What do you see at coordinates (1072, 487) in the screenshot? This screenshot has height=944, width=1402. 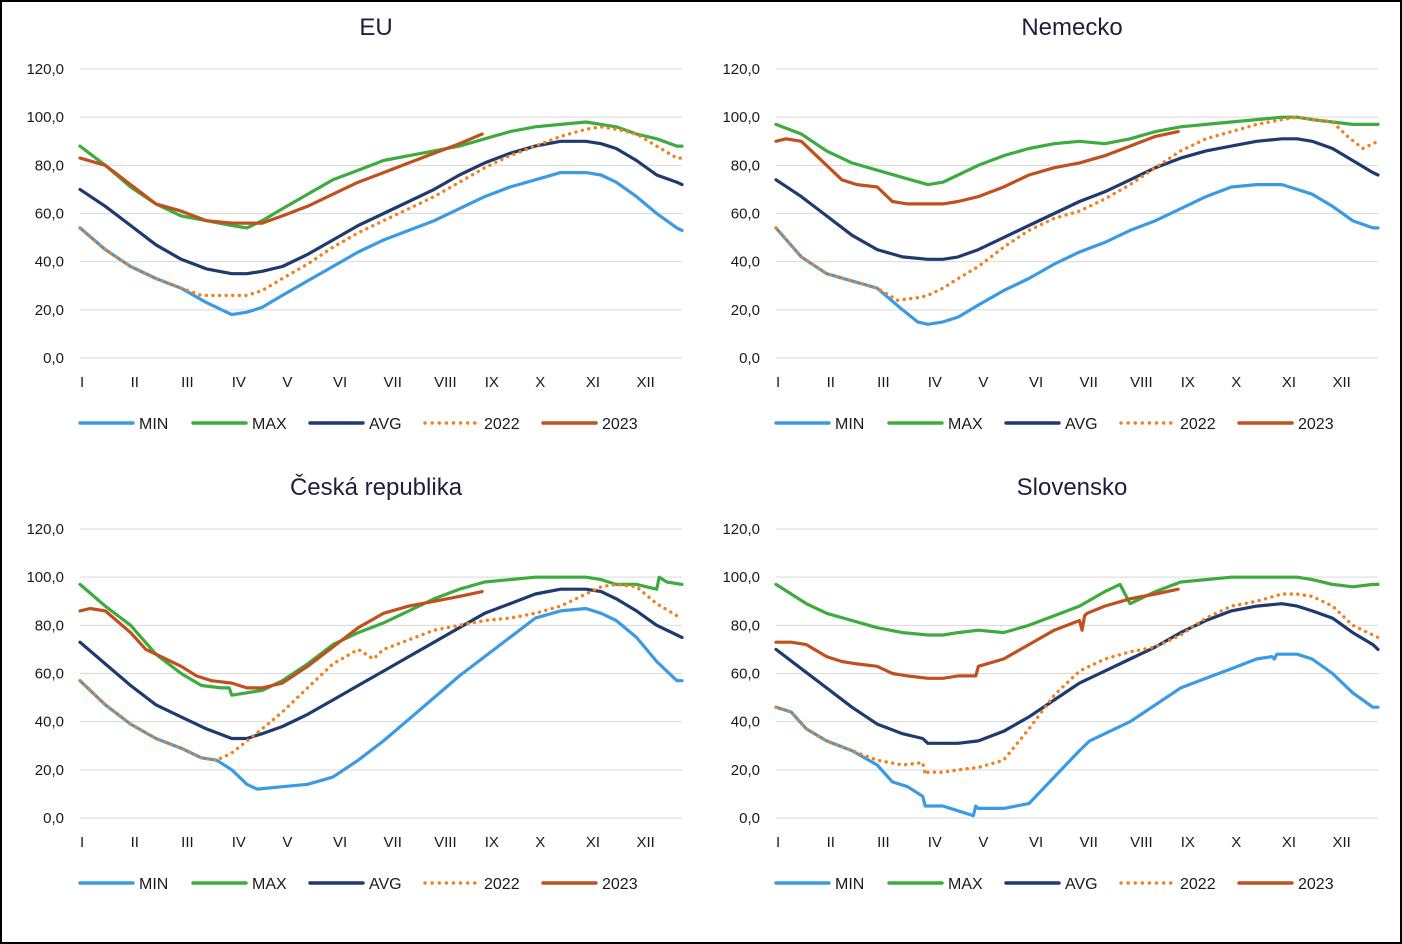 I see `chart-title: Slovensko` at bounding box center [1072, 487].